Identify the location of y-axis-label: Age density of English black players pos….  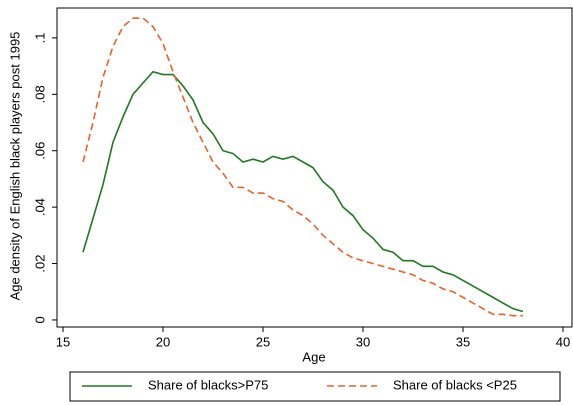
(14, 166).